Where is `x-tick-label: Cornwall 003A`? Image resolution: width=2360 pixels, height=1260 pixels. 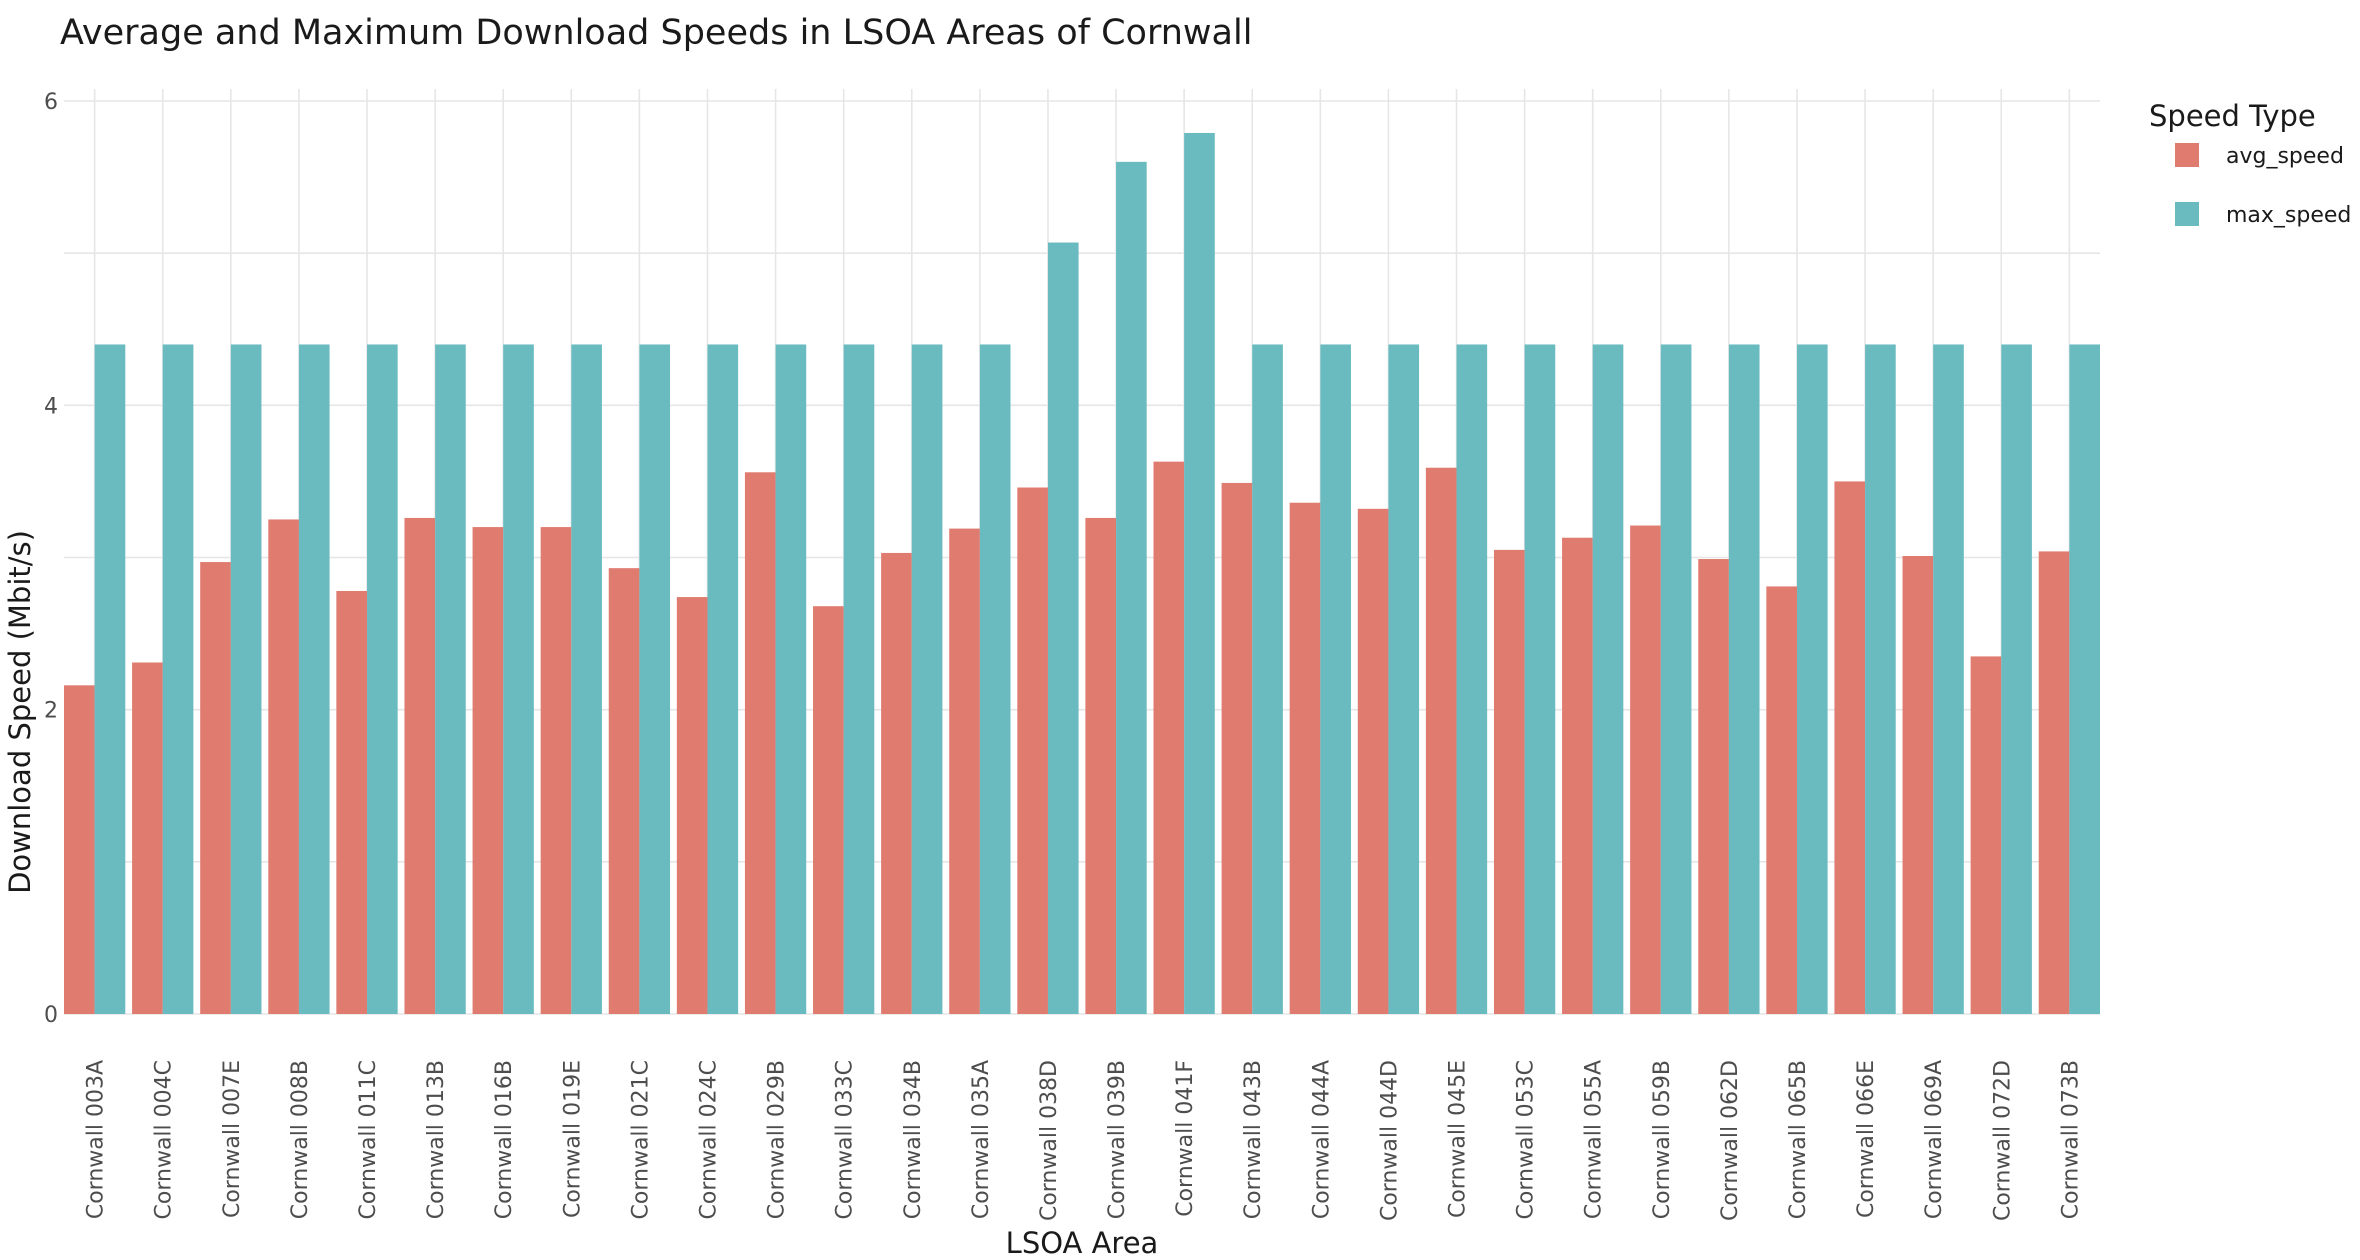
x-tick-label: Cornwall 003A is located at coordinates (96, 1139).